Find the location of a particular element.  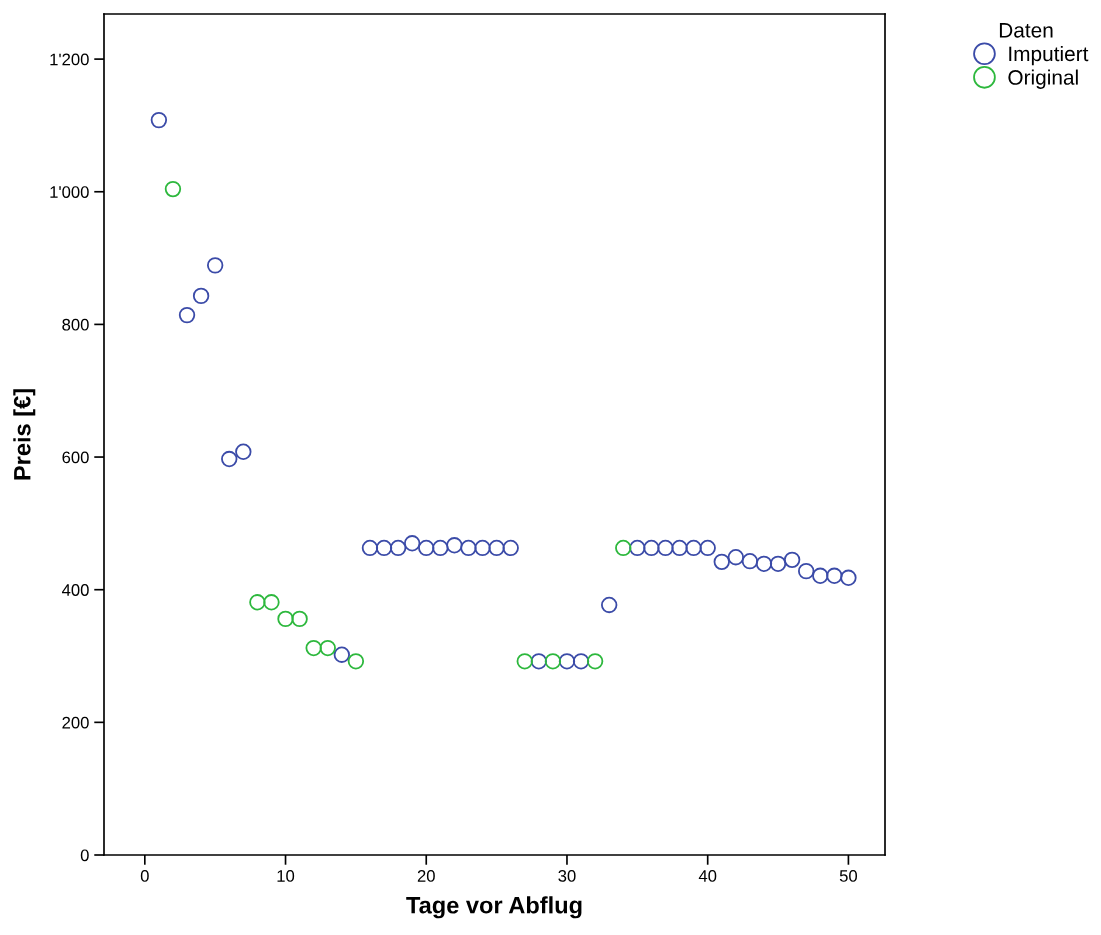

y-tick-label: 0 is located at coordinates (84, 855).